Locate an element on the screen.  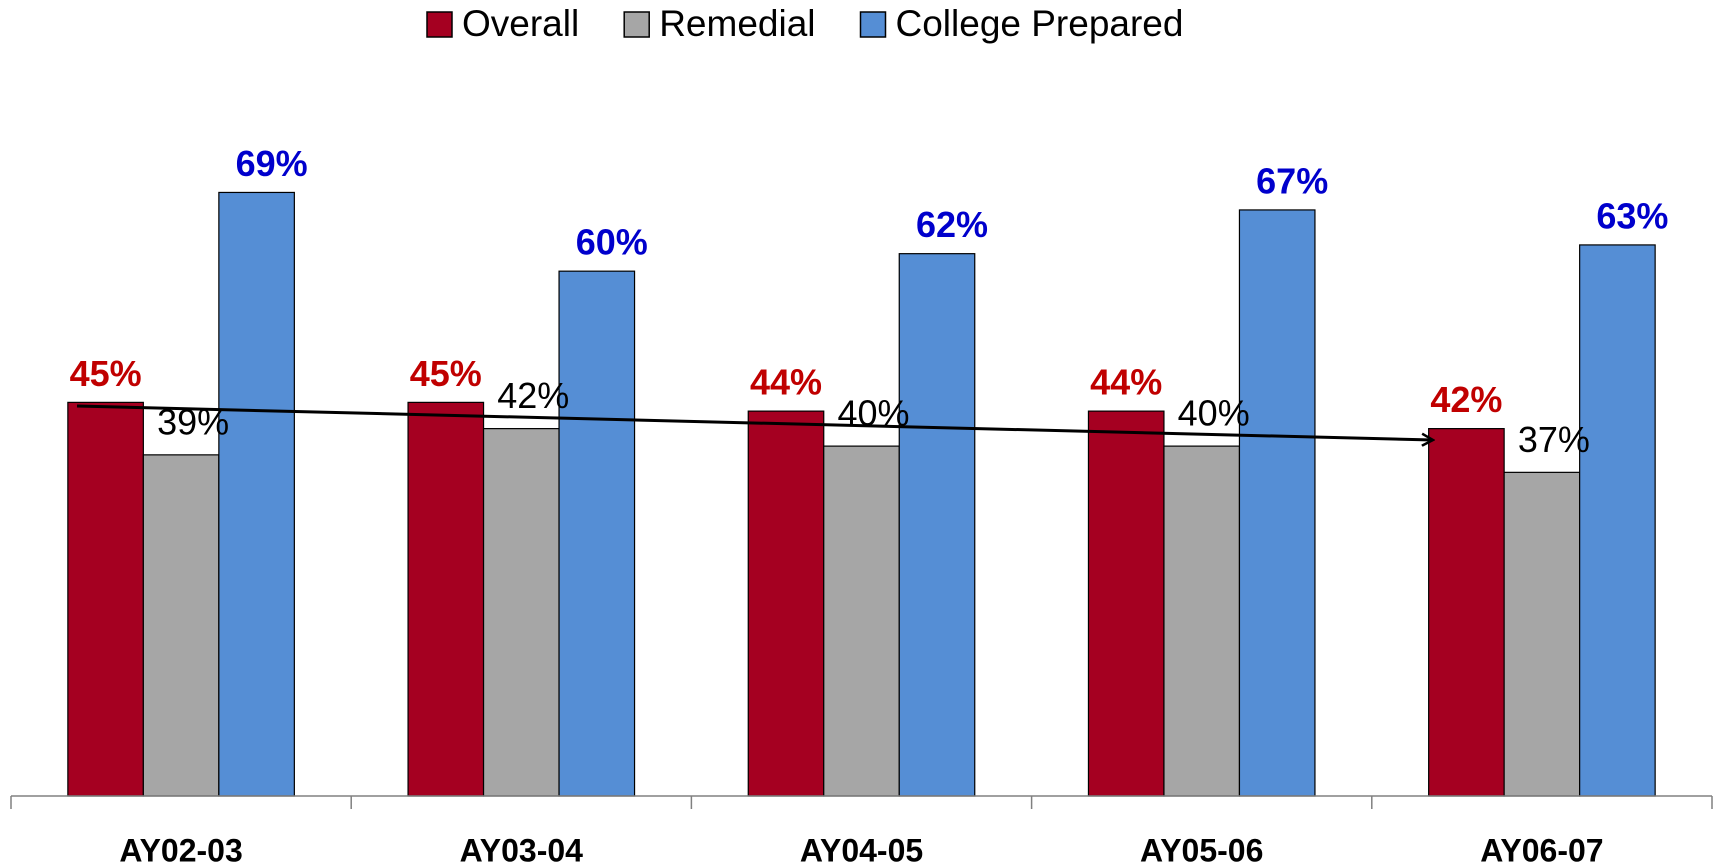
legend-label: Overall is located at coordinates (520, 23).